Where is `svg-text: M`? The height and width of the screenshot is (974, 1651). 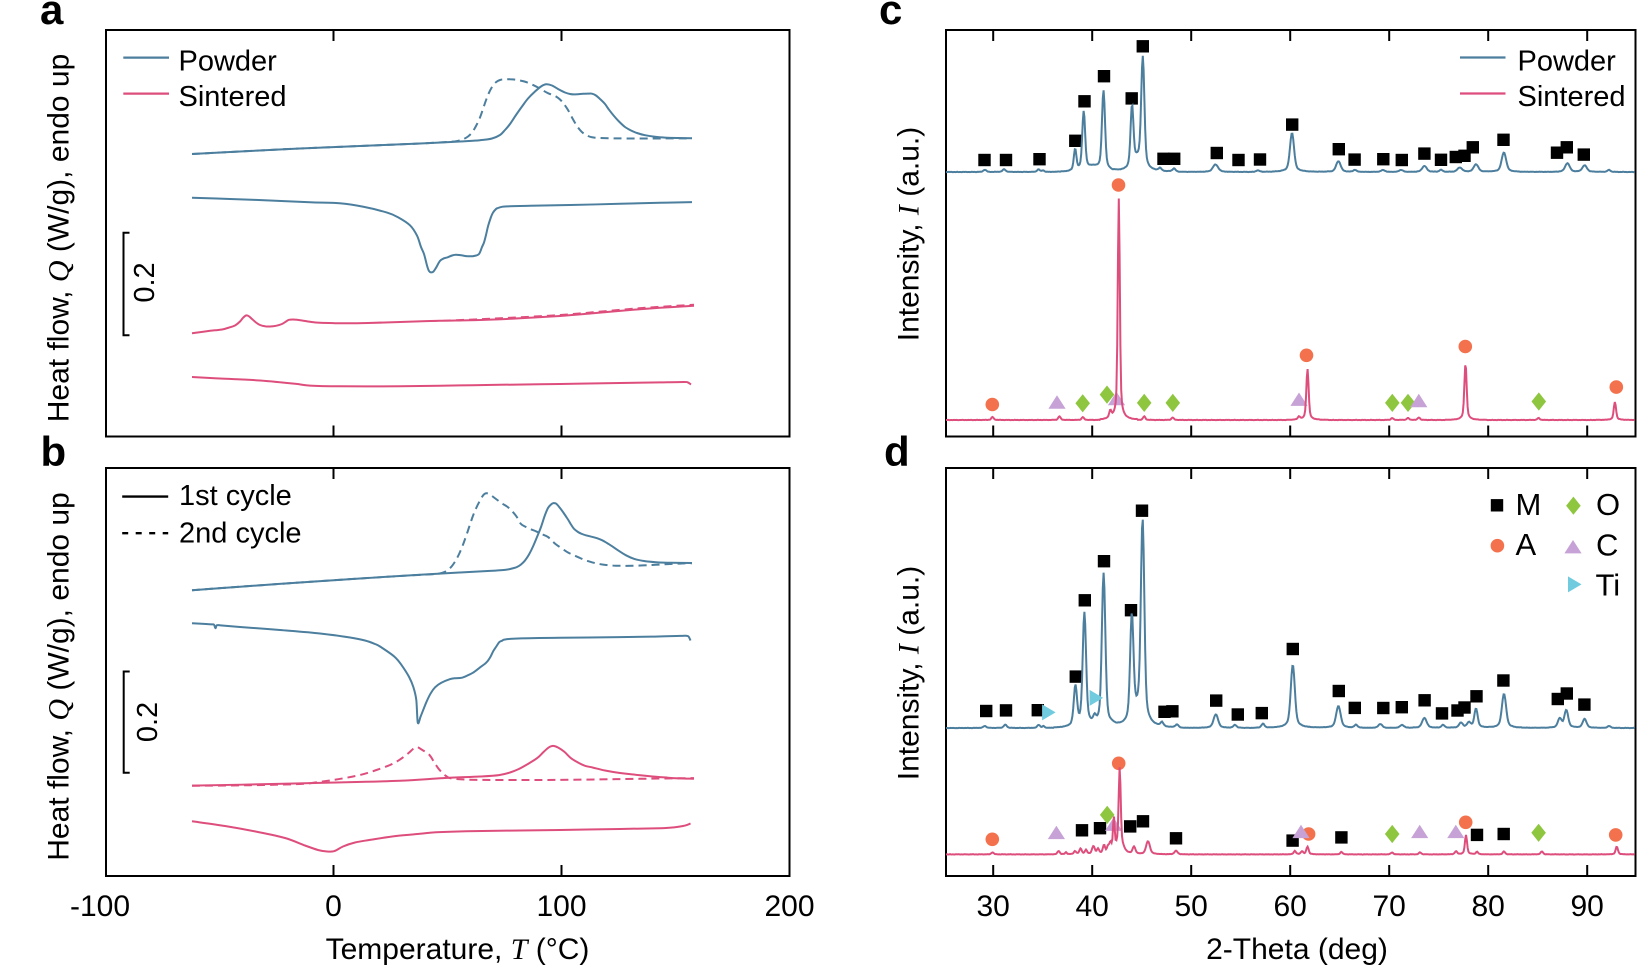
svg-text: M is located at coordinates (1529, 504).